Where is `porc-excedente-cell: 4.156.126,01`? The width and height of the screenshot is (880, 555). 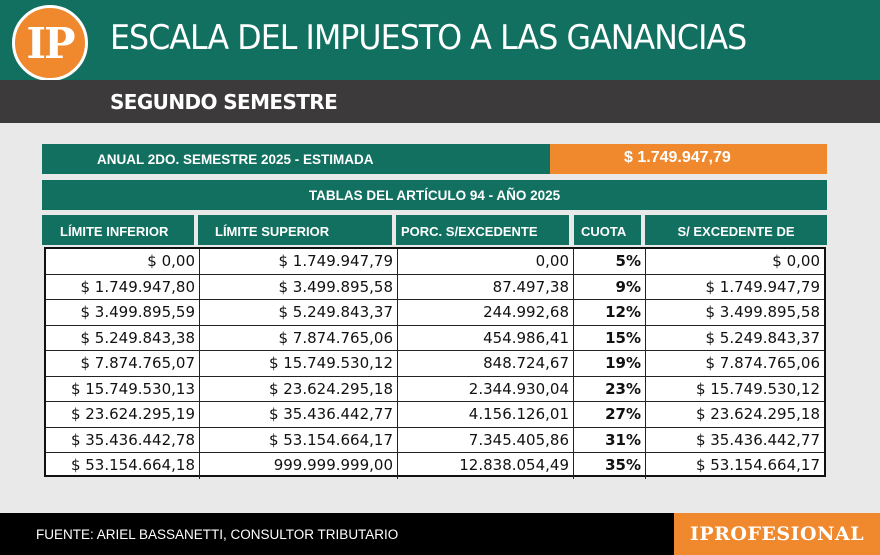
porc-excedente-cell: 4.156.126,01 is located at coordinates (486, 415).